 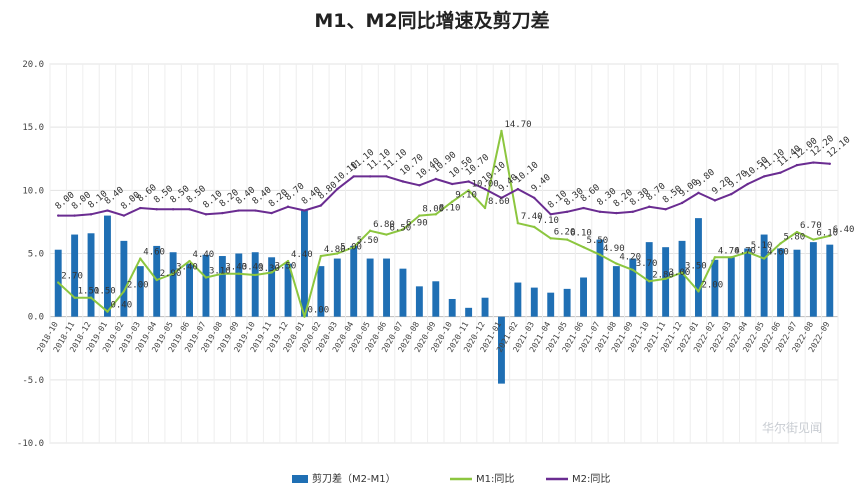 What do you see at coordinates (541, 184) in the screenshot?
I see `data-label-m2: 9.40` at bounding box center [541, 184].